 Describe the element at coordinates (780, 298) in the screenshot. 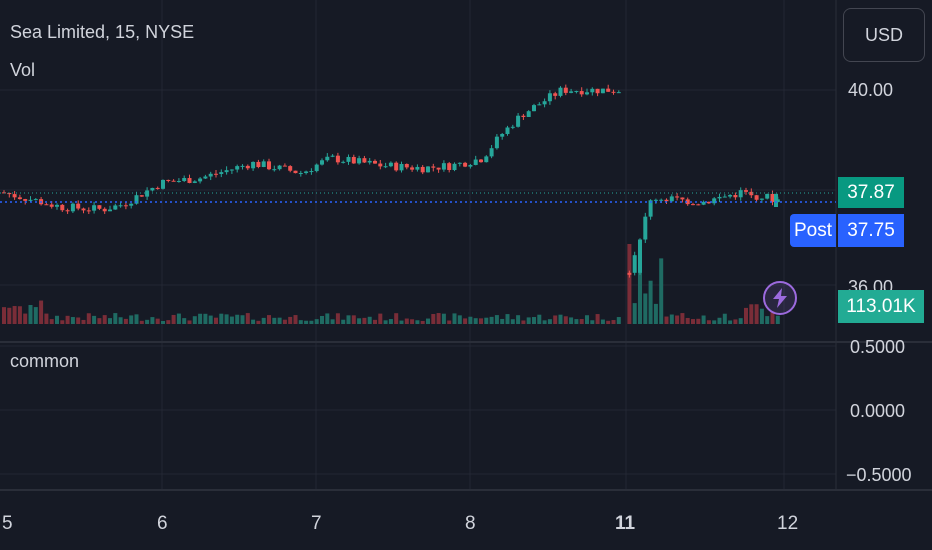

I see `lightning-icon` at that location.